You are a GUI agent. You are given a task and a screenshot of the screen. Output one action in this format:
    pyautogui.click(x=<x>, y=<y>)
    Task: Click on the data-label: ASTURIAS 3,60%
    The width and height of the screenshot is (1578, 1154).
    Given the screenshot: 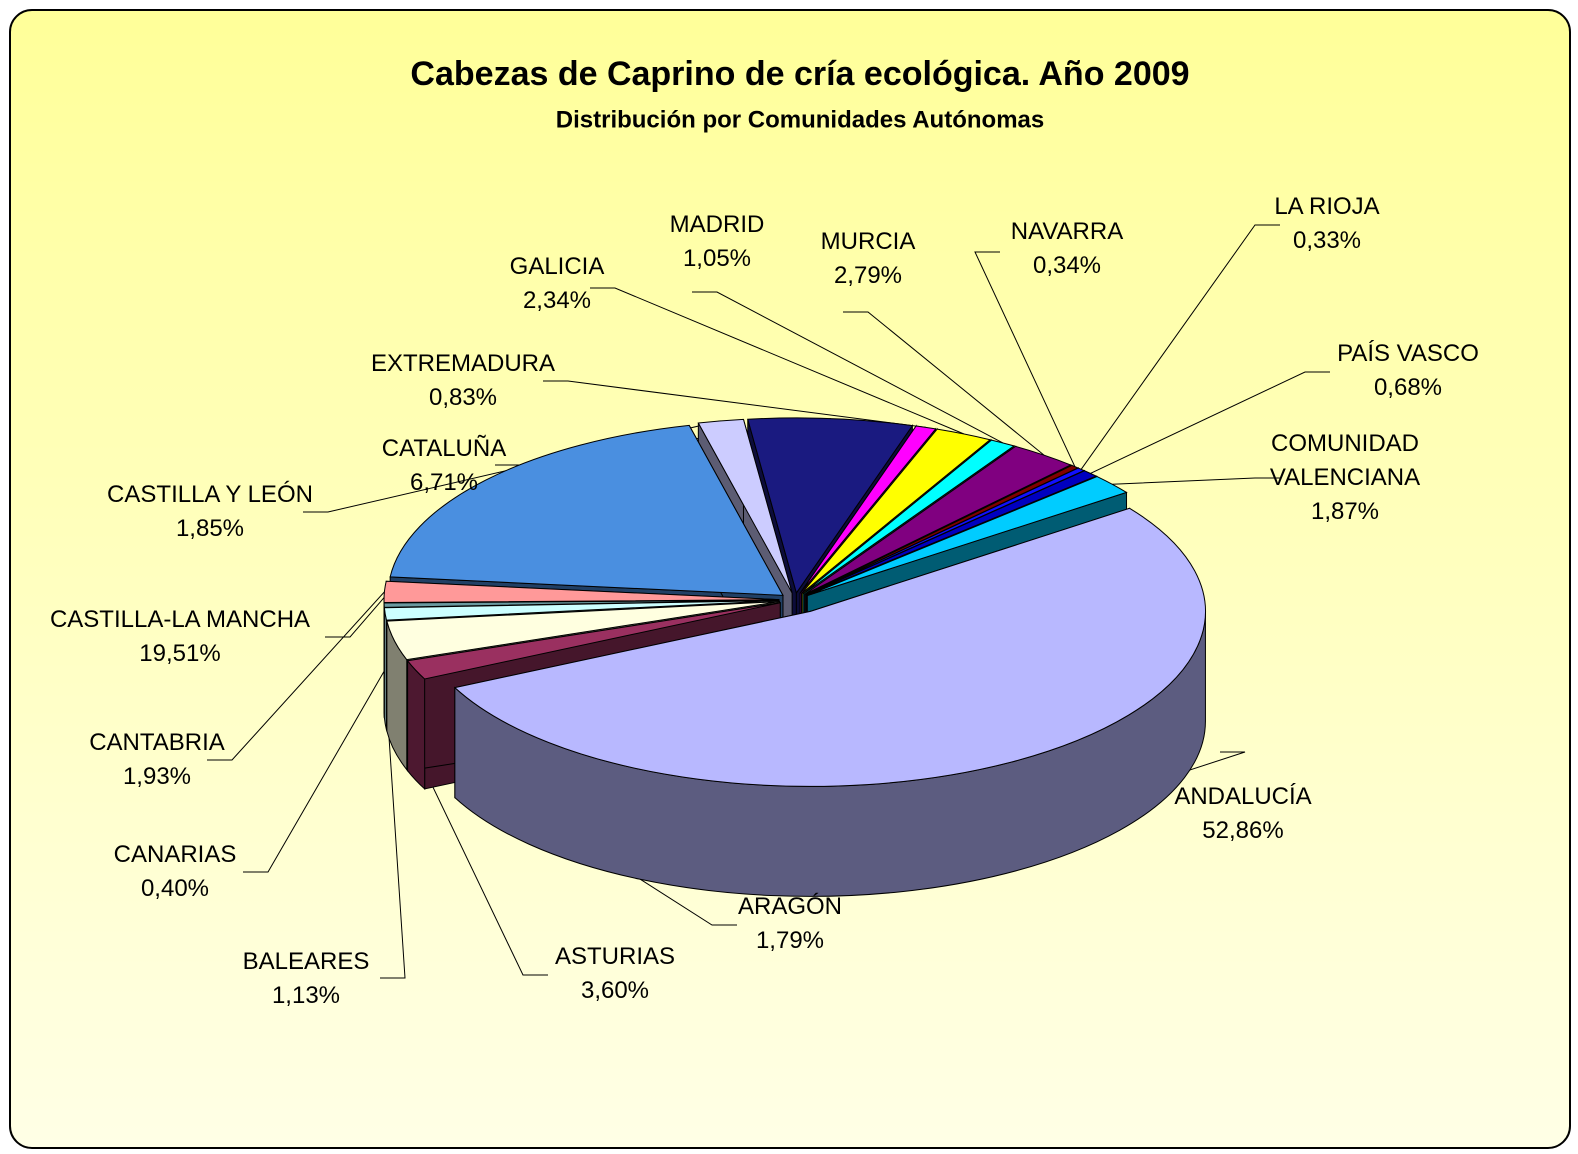 What is the action you would take?
    pyautogui.click(x=615, y=974)
    